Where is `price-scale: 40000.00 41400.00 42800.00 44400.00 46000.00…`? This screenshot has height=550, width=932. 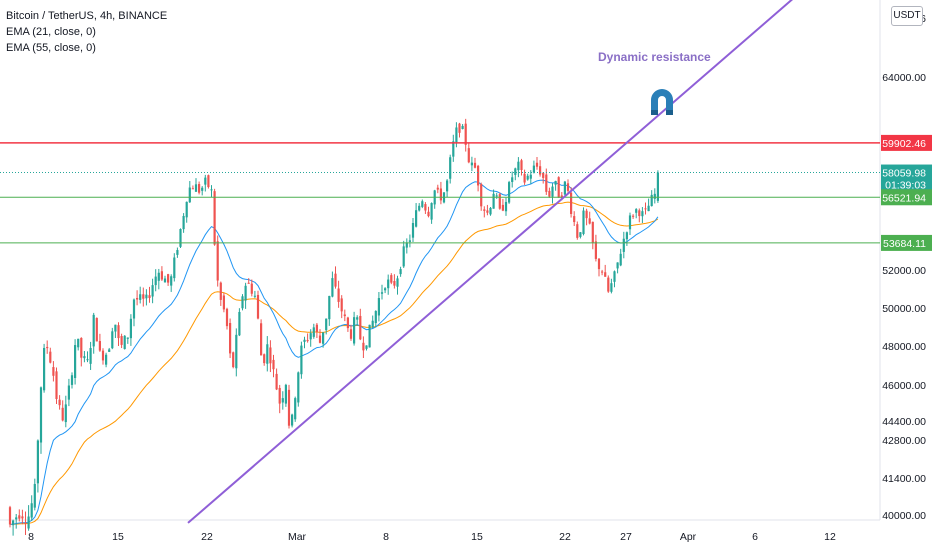 price-scale: 40000.00 41400.00 42800.00 44400.00 46000.00… is located at coordinates (906, 261).